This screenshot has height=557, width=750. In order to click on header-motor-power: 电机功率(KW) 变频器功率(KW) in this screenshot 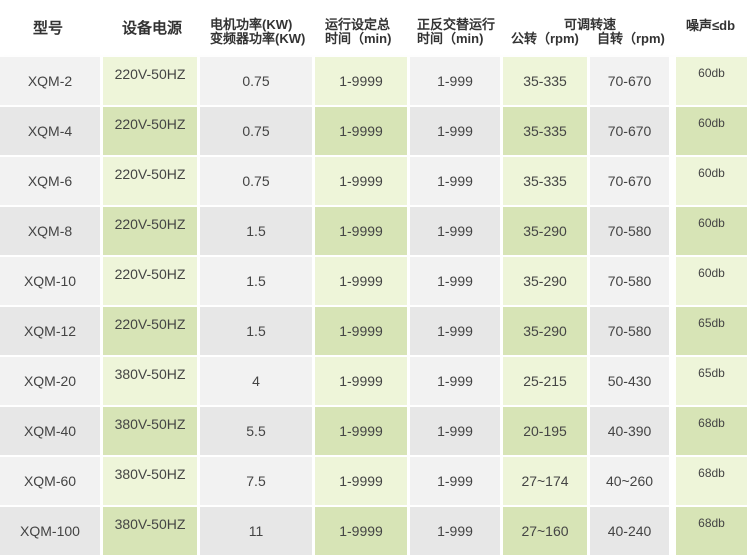, I will do `click(257, 32)`.